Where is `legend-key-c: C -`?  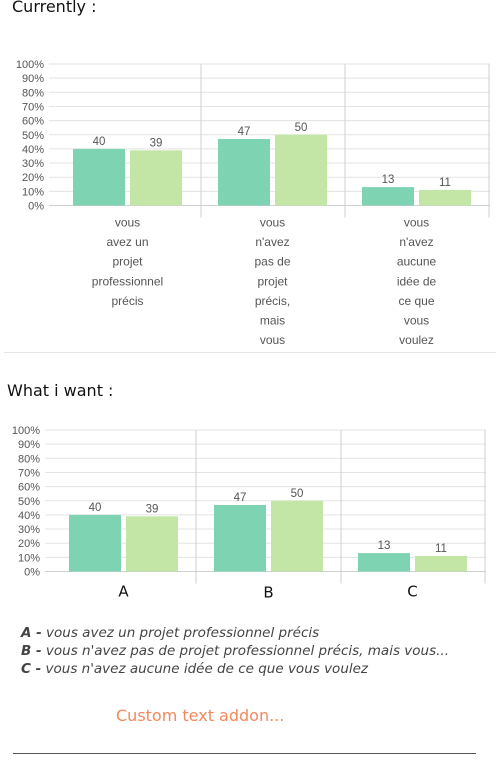 legend-key-c: C - is located at coordinates (31, 669).